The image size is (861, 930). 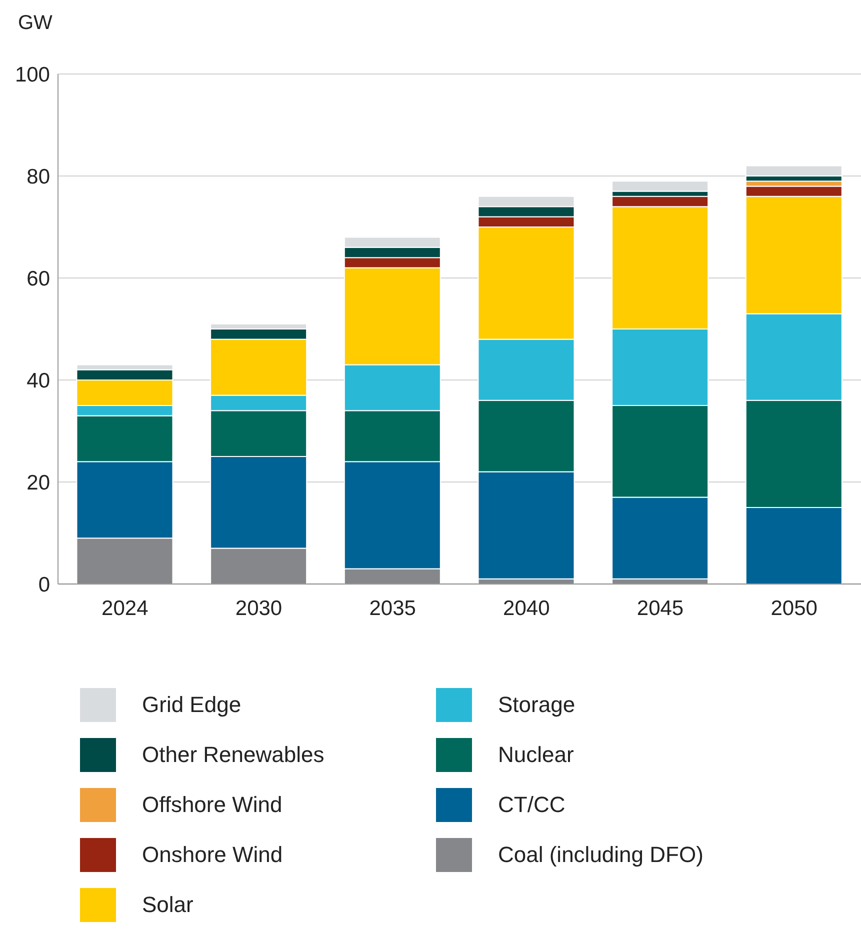 I want to click on y-tick-label: 80, so click(x=38, y=176).